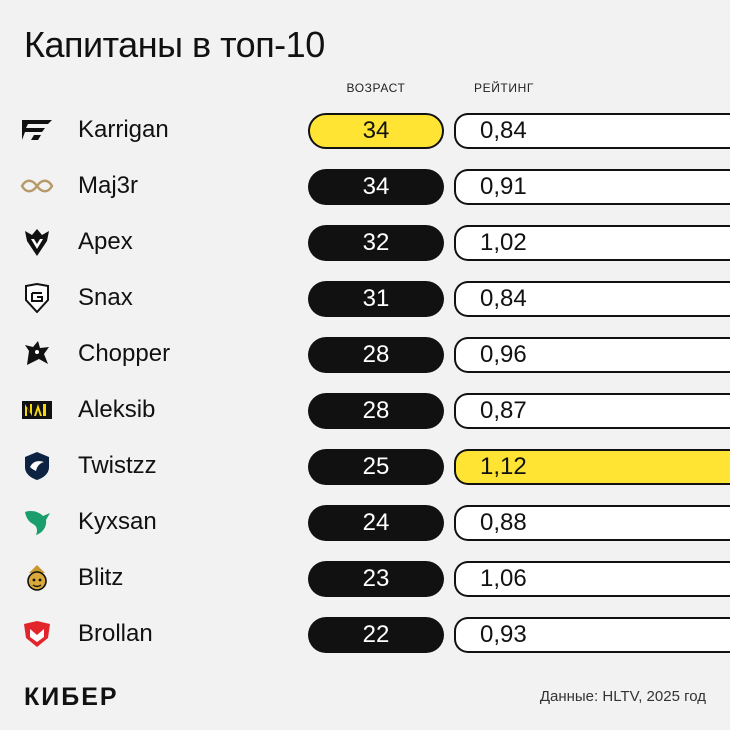 This screenshot has height=730, width=730. I want to click on table-row: Aleksib 28 0,87, so click(365, 410).